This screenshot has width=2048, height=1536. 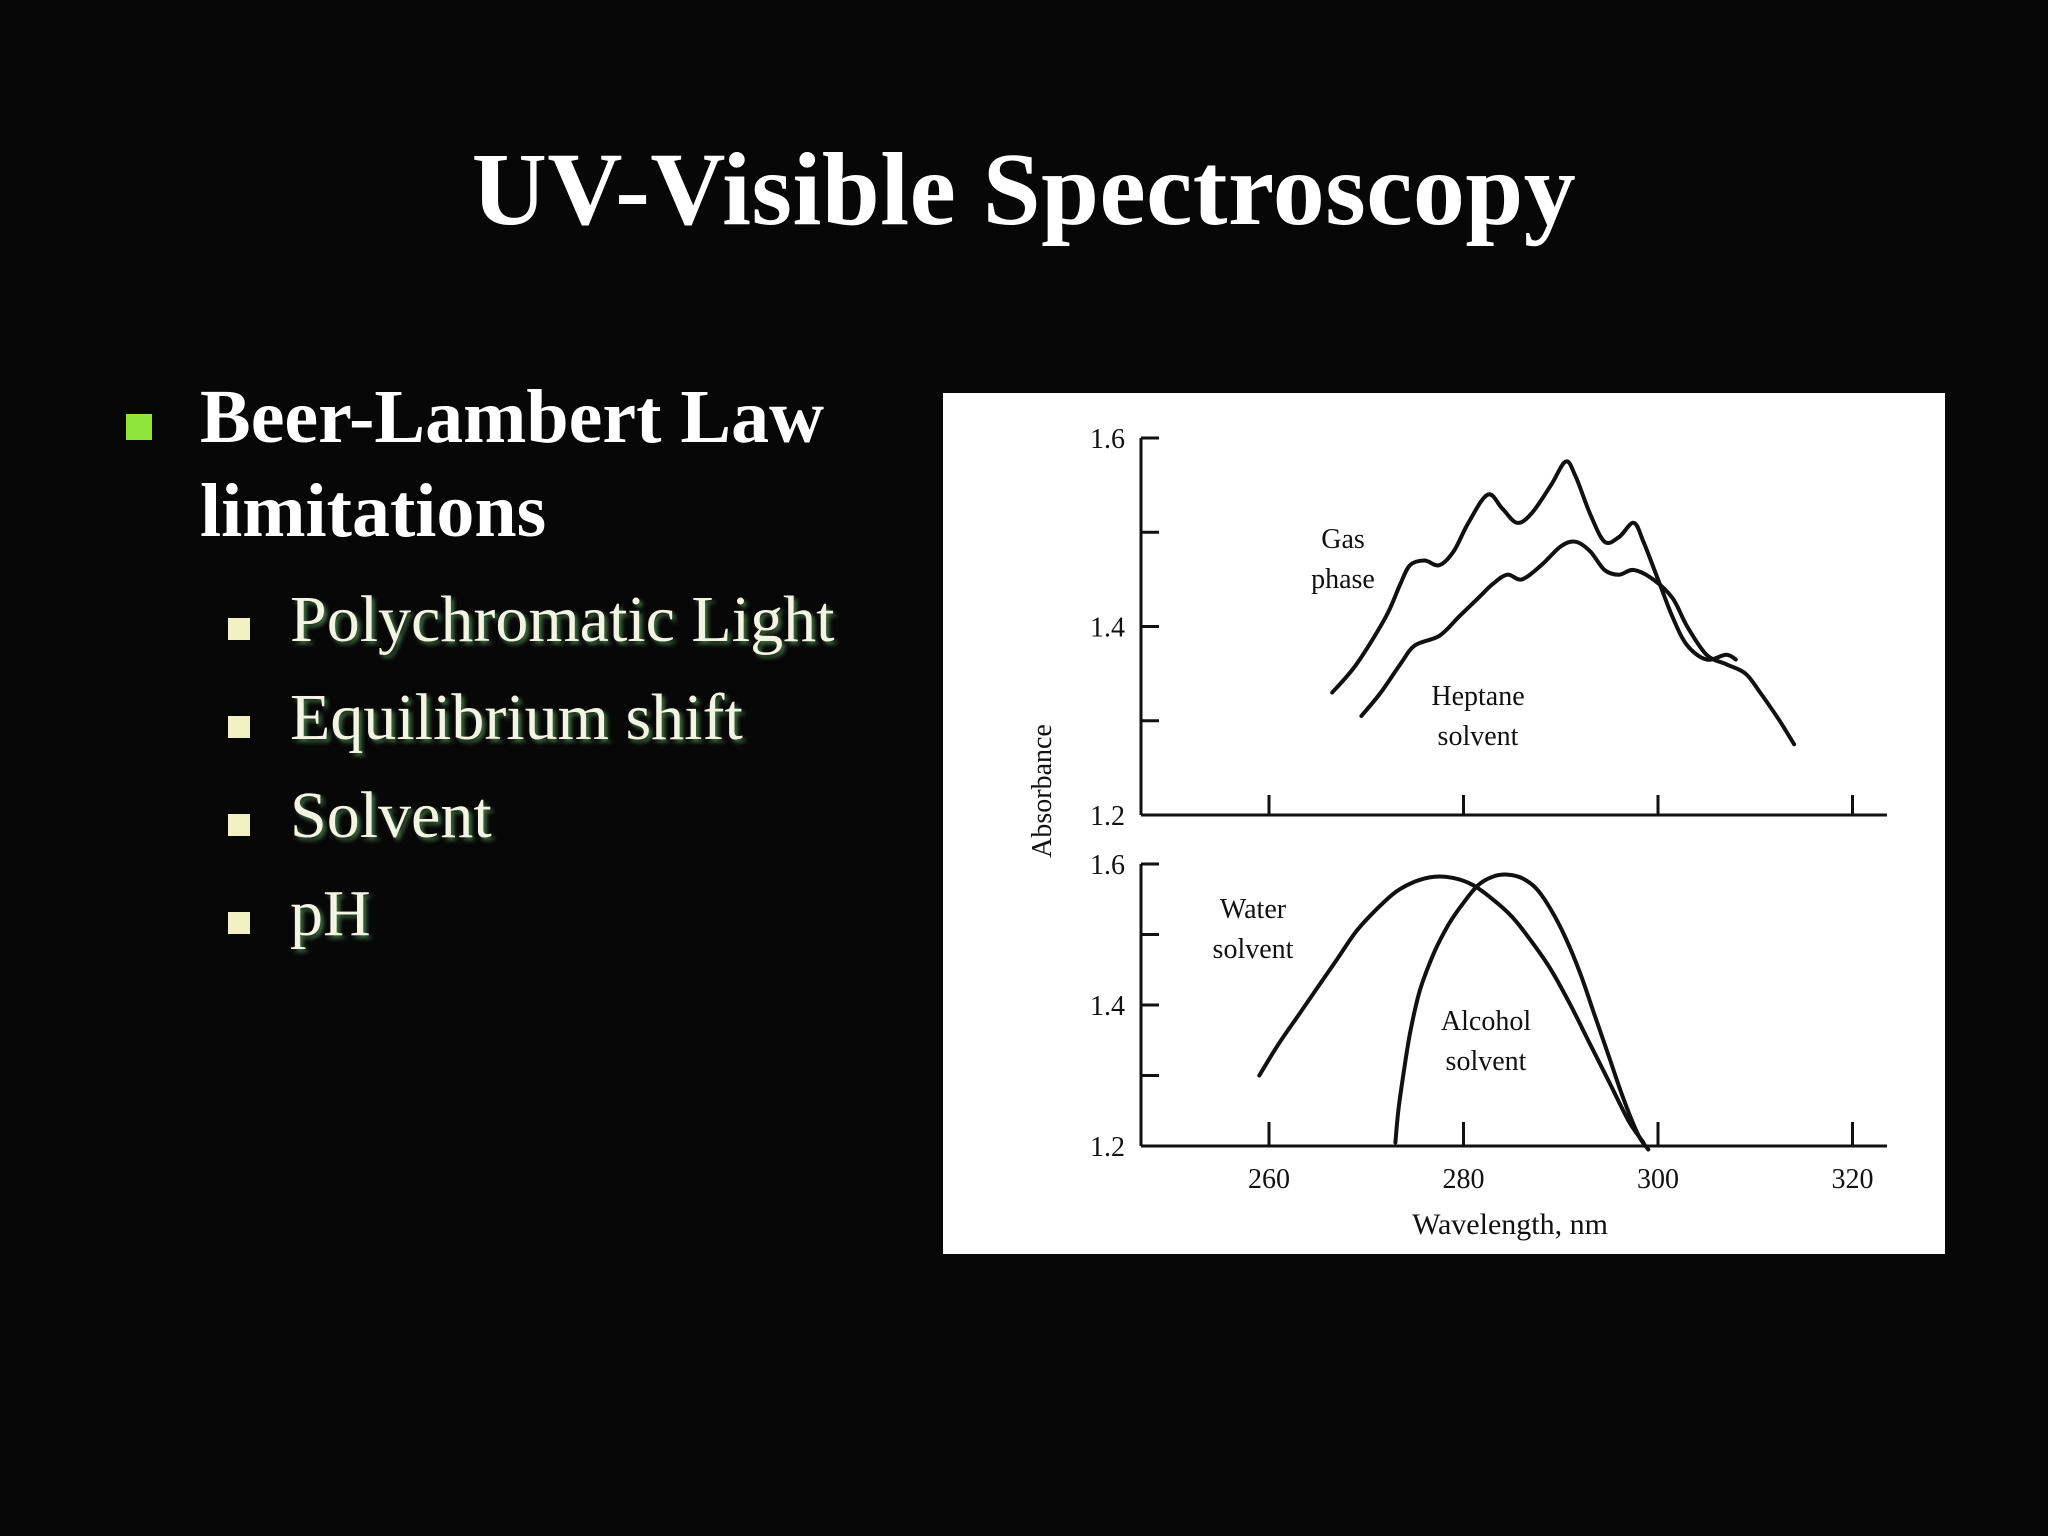 What do you see at coordinates (391, 815) in the screenshot?
I see `sub-bullet-text: Solvent` at bounding box center [391, 815].